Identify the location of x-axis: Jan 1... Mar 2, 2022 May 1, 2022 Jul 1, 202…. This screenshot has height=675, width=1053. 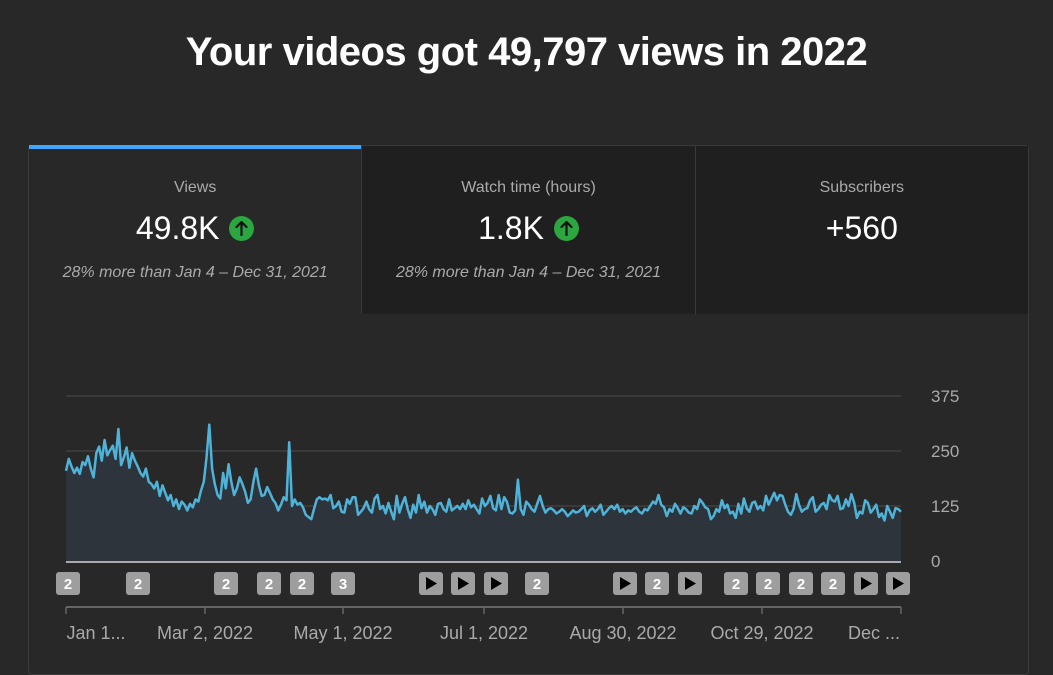
(483, 624).